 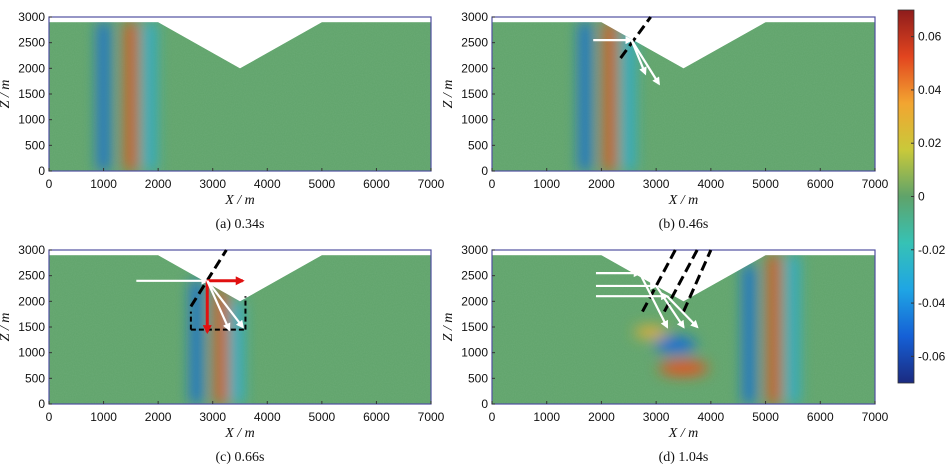 What do you see at coordinates (684, 457) in the screenshot?
I see `panel-caption: (d) 1.04s` at bounding box center [684, 457].